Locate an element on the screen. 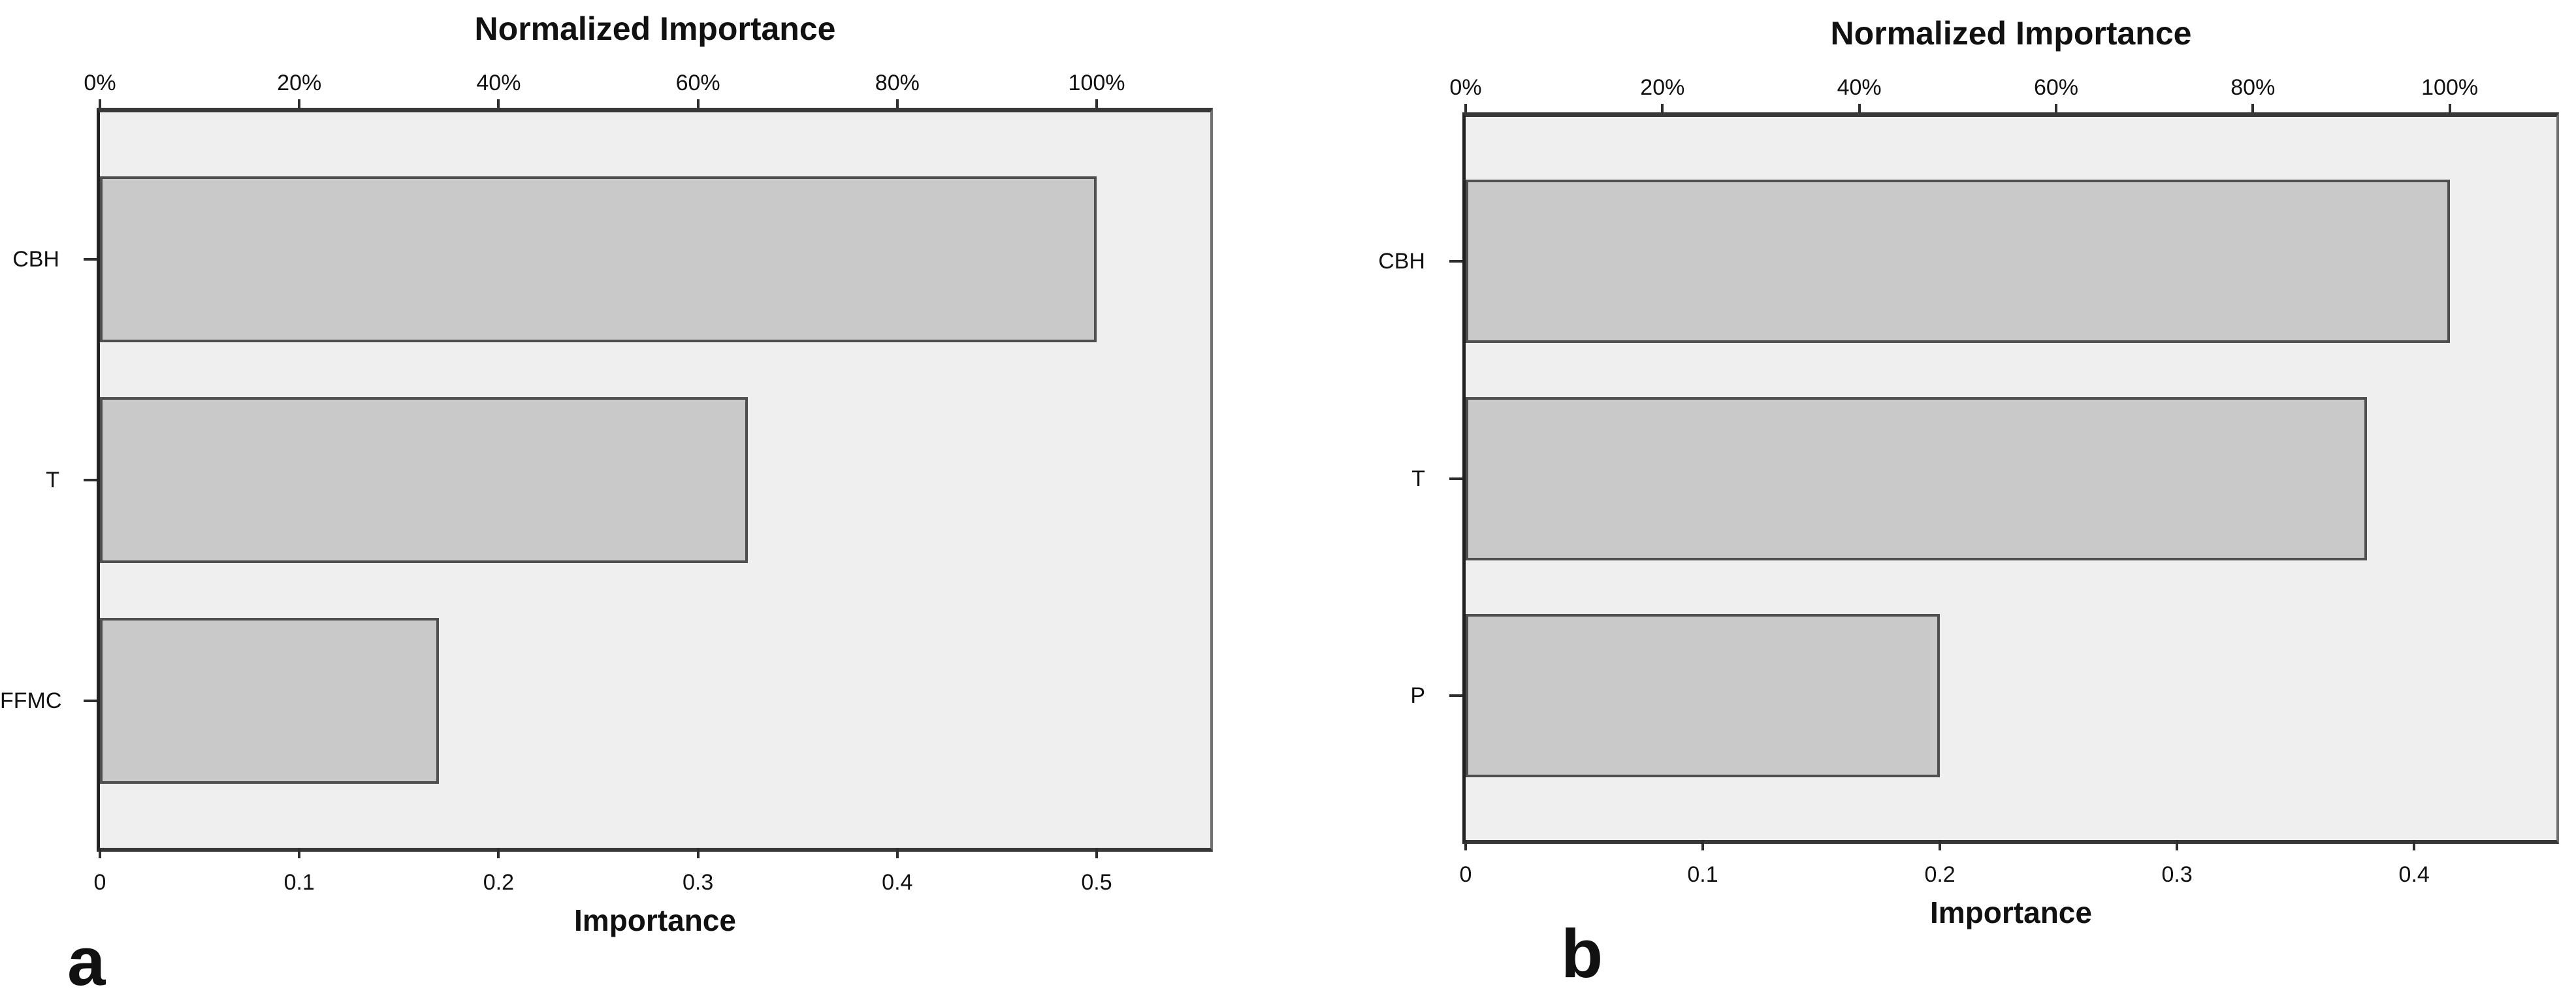 The width and height of the screenshot is (2576, 1000). panel-label-b: b is located at coordinates (1582, 954).